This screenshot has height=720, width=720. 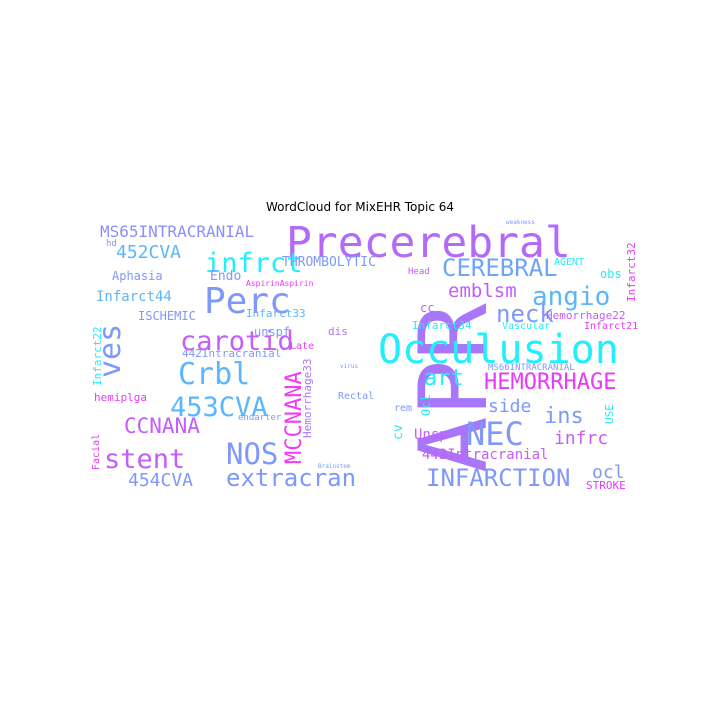 What do you see at coordinates (360, 207) in the screenshot?
I see `wordcloud-title: WordCloud for MixEHR Topic 64` at bounding box center [360, 207].